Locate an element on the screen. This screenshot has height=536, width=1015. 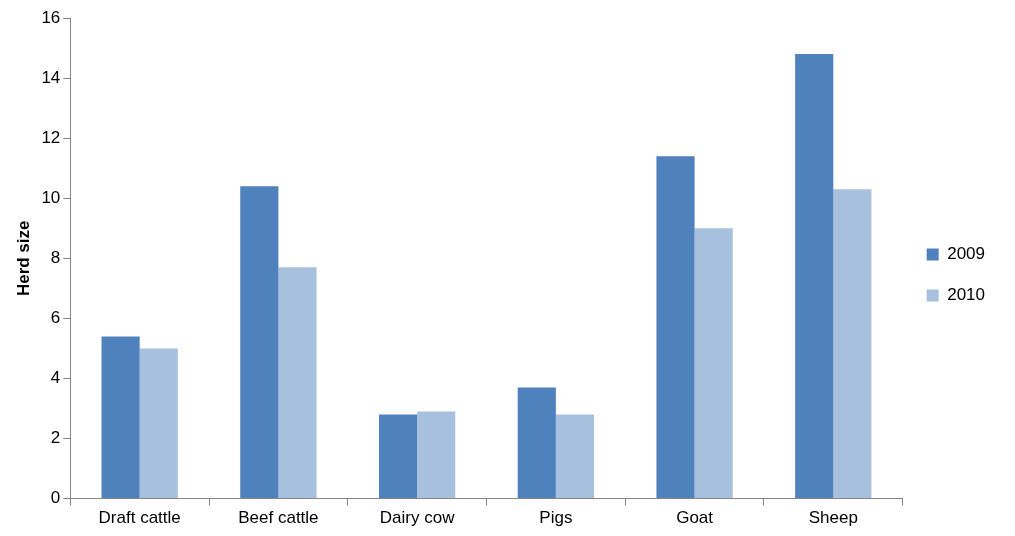
y-tick-label: 4 is located at coordinates (55, 378).